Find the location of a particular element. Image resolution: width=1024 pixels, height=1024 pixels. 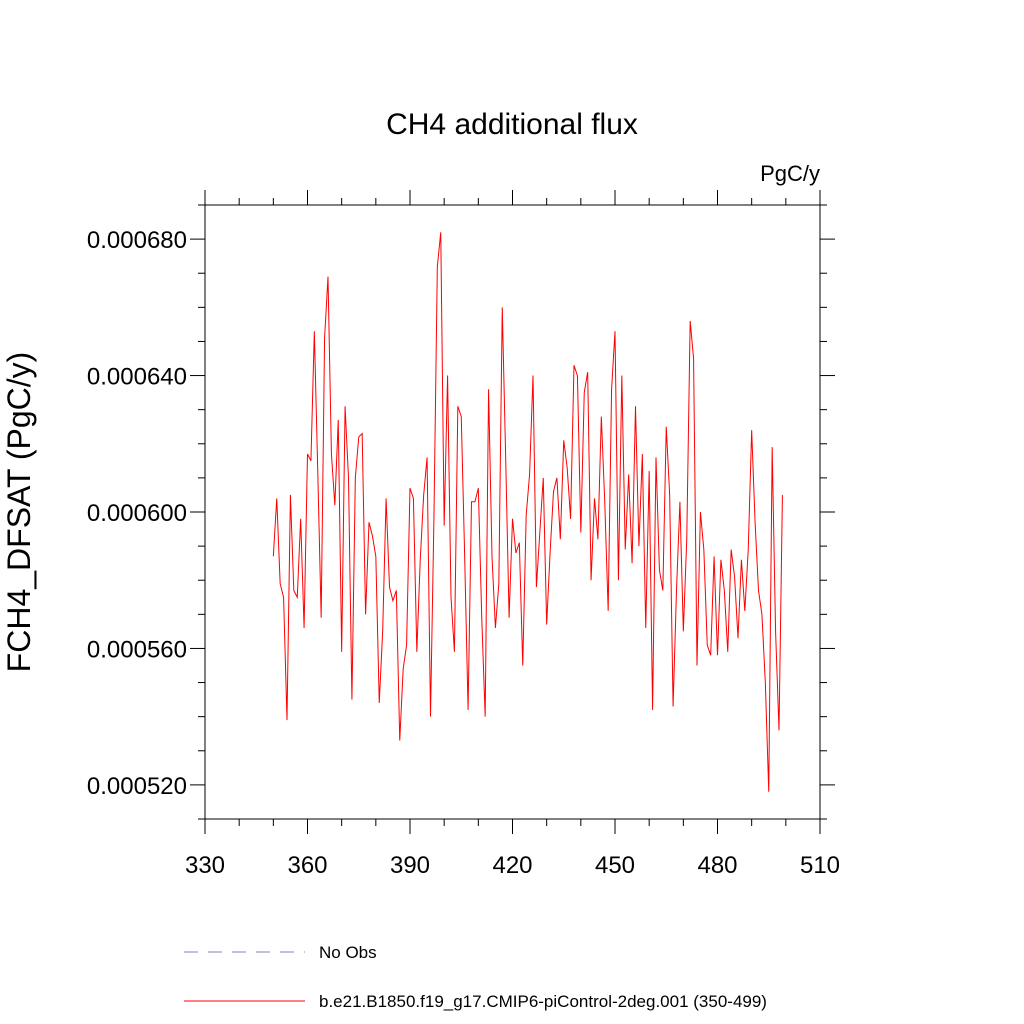

legend-label-no-obs: No Obs is located at coordinates (348, 952).